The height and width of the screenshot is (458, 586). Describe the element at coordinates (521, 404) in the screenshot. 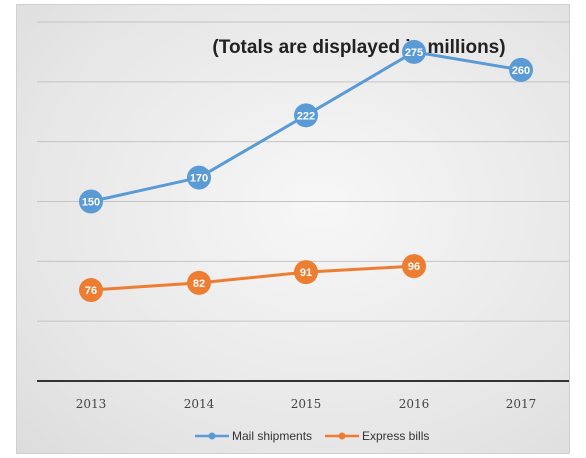

I see `x-tick-label: 2017` at that location.